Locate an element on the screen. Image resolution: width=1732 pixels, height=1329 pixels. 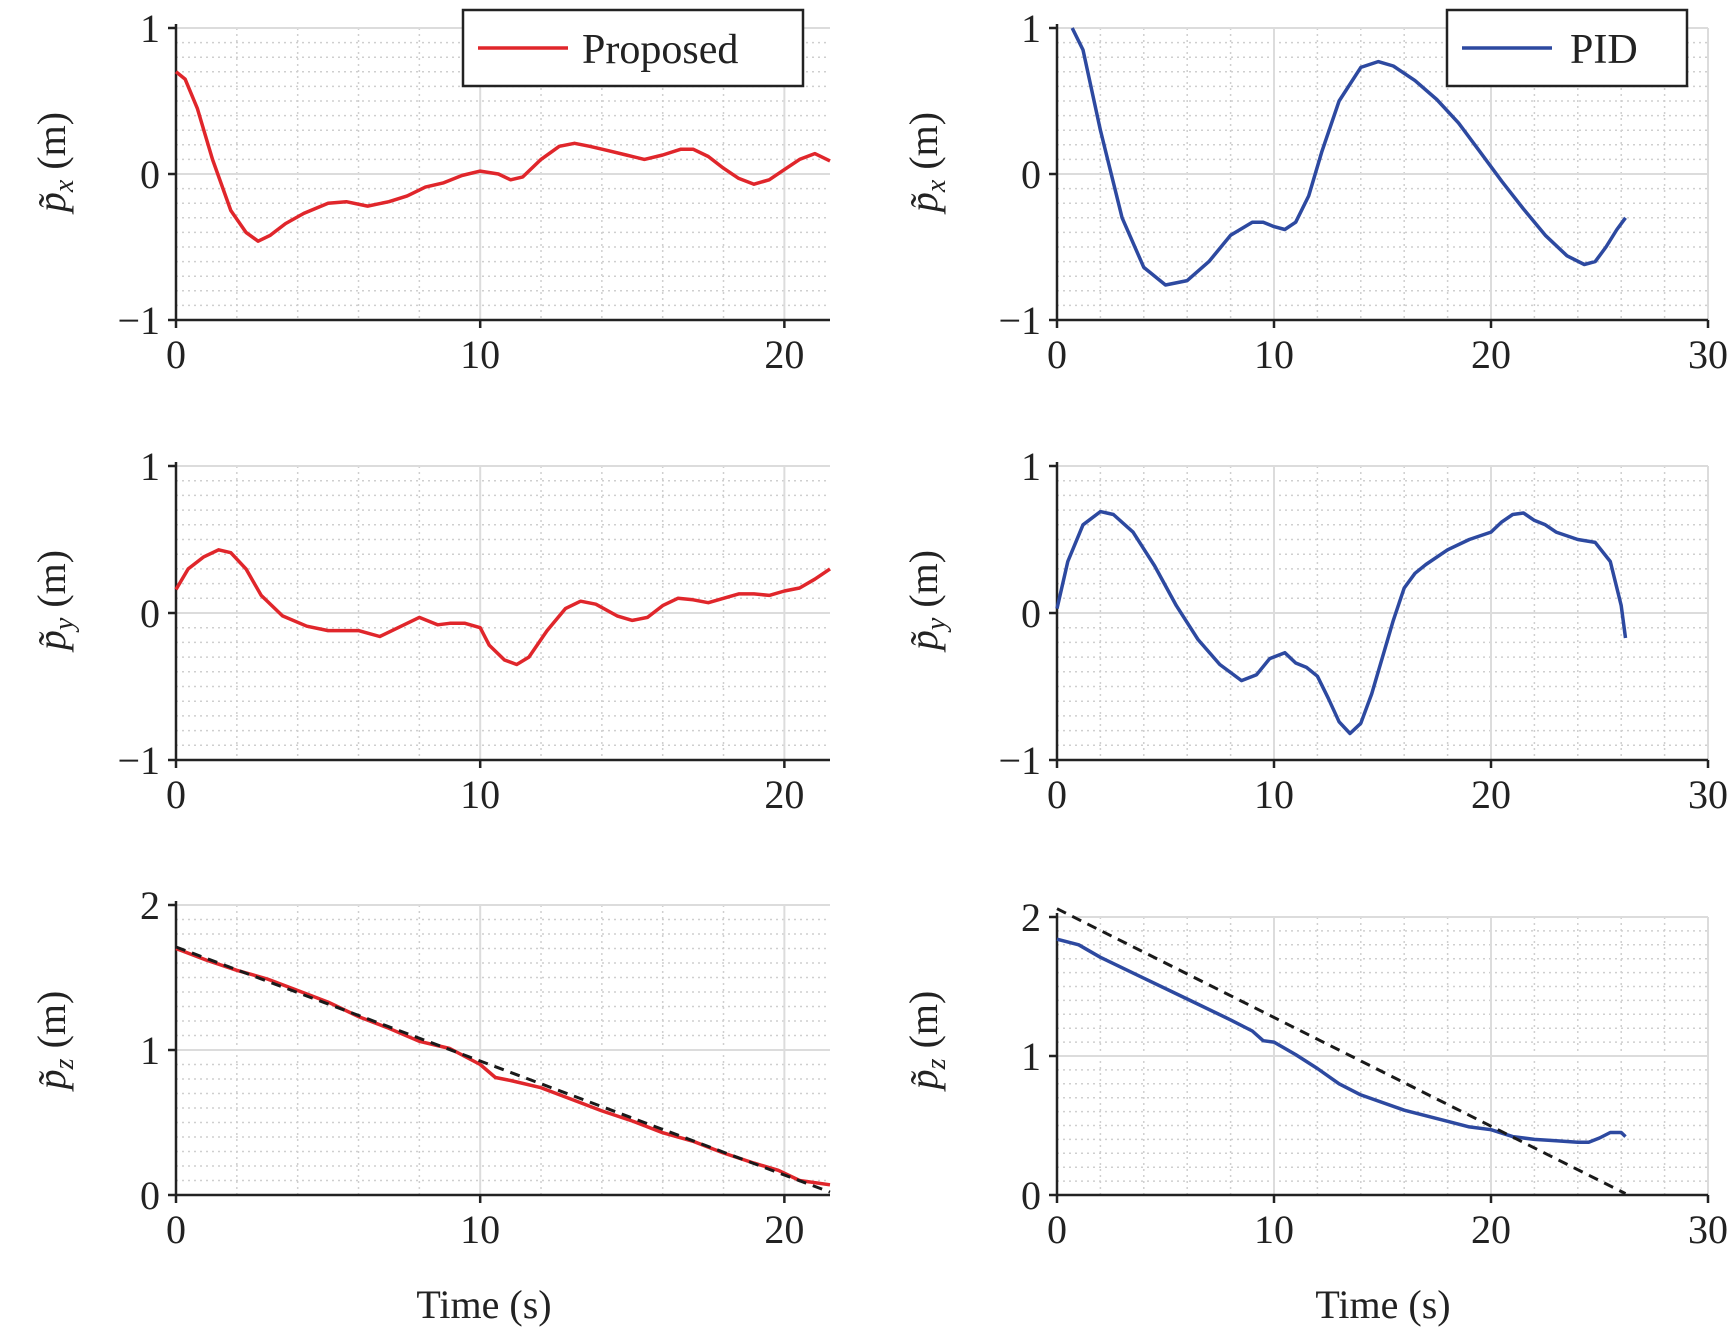
xlabel-left: Time (s) is located at coordinates (483, 1304).